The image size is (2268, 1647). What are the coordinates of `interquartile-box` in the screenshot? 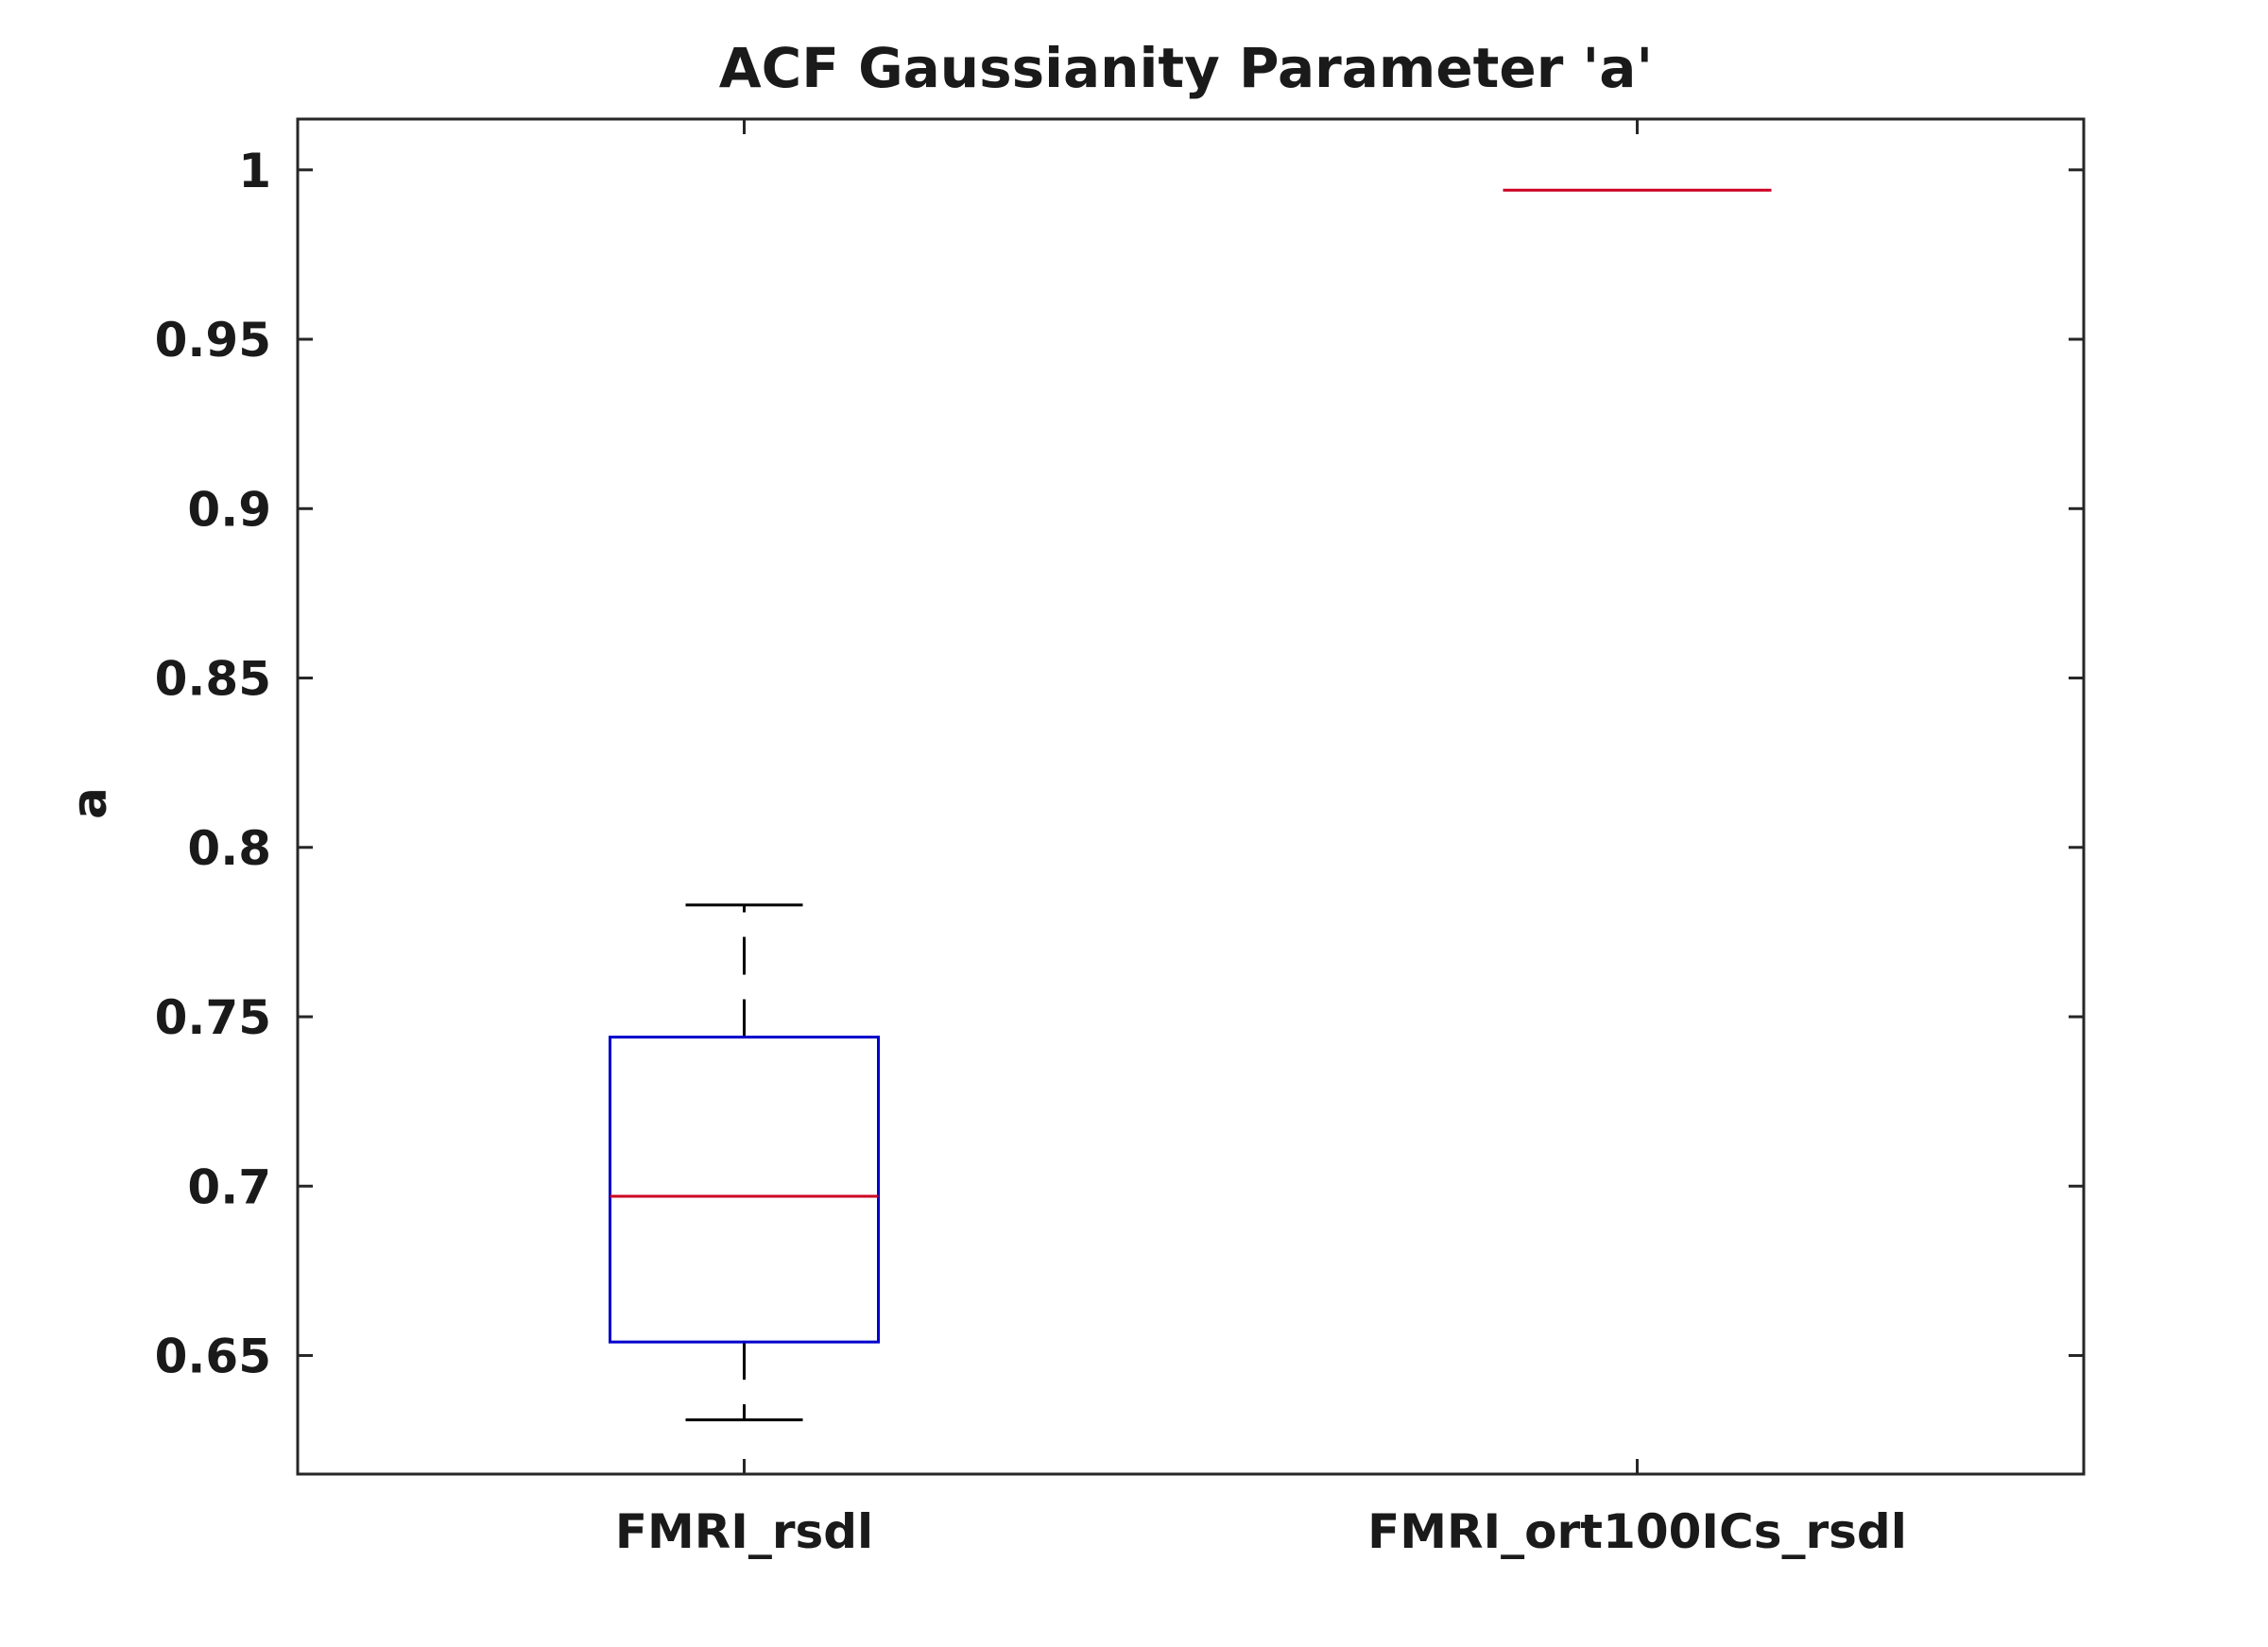 It's located at (744, 1190).